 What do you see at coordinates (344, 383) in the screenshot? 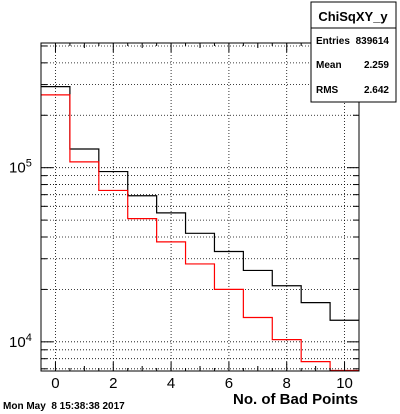
I see `x-tick-label: 10` at bounding box center [344, 383].